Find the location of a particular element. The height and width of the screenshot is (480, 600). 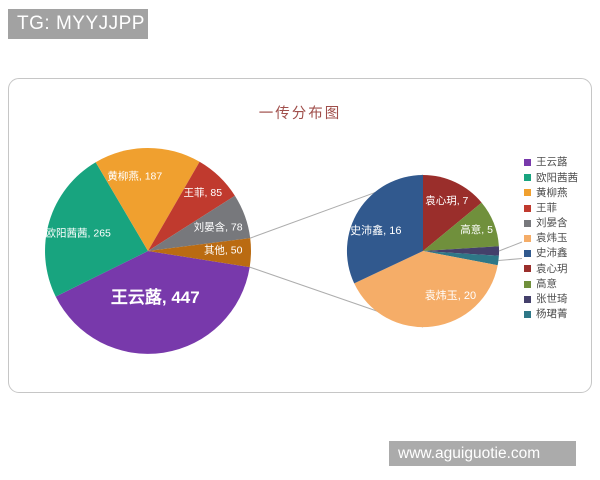

legend-label: 黄柳燕 is located at coordinates (552, 192).